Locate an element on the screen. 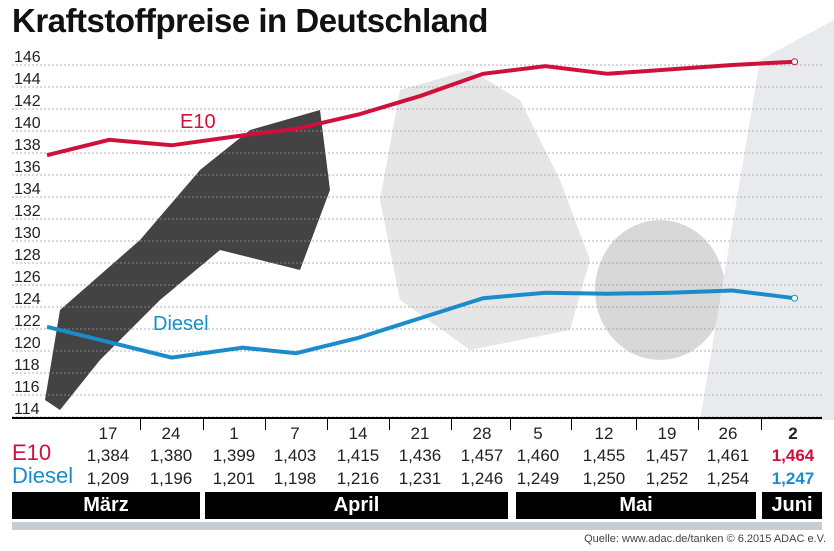  diesel-price: 1,249 is located at coordinates (538, 478).